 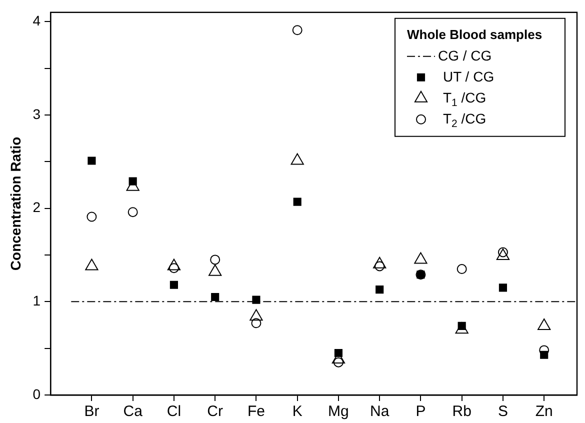 I want to click on x-tick-label: Br, so click(x=92, y=411).